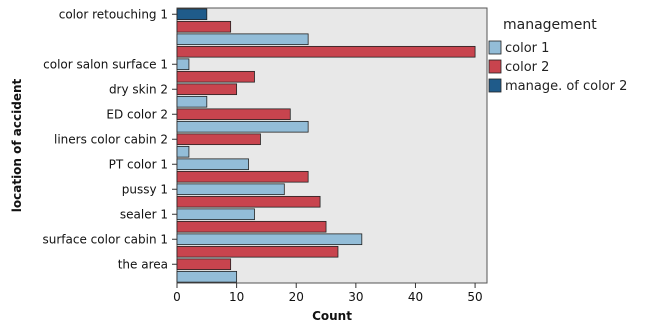 Image resolution: width=647 pixels, height=324 pixels. I want to click on y-tick-label: liners color cabin 2, so click(111, 139).